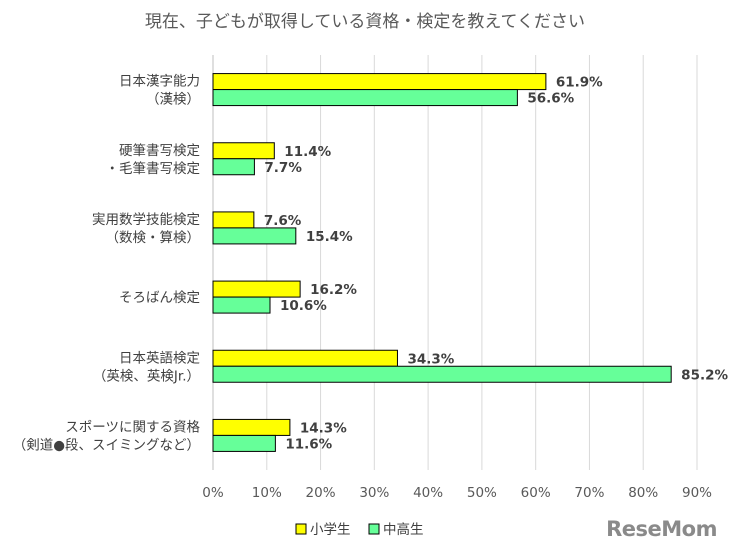  I want to click on data-label: 85.2%, so click(704, 375).